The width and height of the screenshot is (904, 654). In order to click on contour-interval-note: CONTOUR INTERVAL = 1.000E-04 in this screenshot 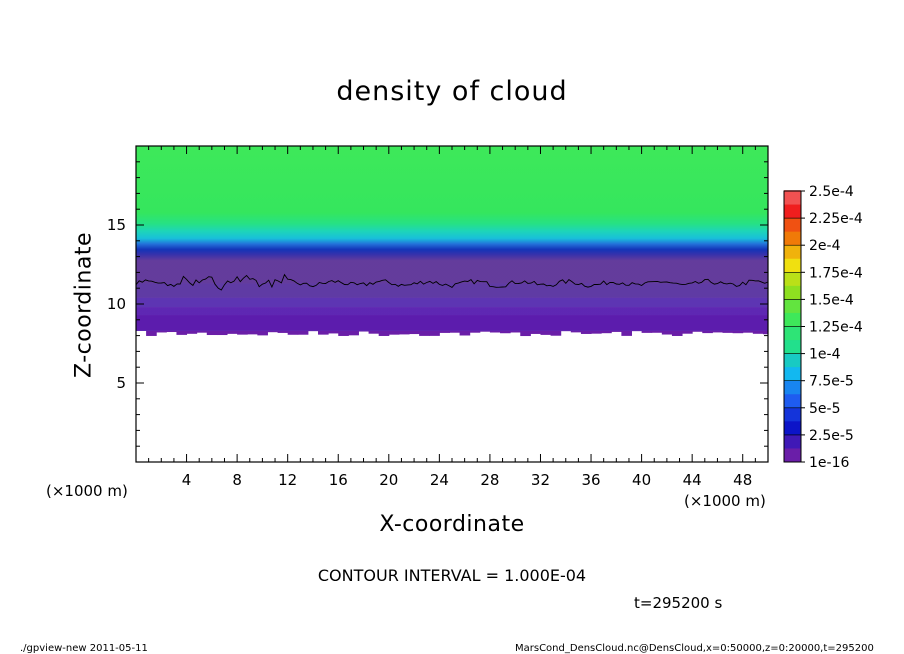, I will do `click(452, 575)`.